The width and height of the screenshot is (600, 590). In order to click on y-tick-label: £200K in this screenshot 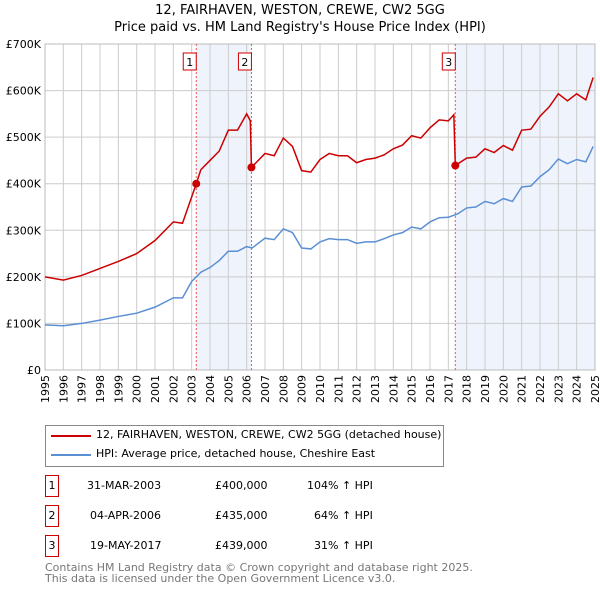, I will do `click(24, 277)`.